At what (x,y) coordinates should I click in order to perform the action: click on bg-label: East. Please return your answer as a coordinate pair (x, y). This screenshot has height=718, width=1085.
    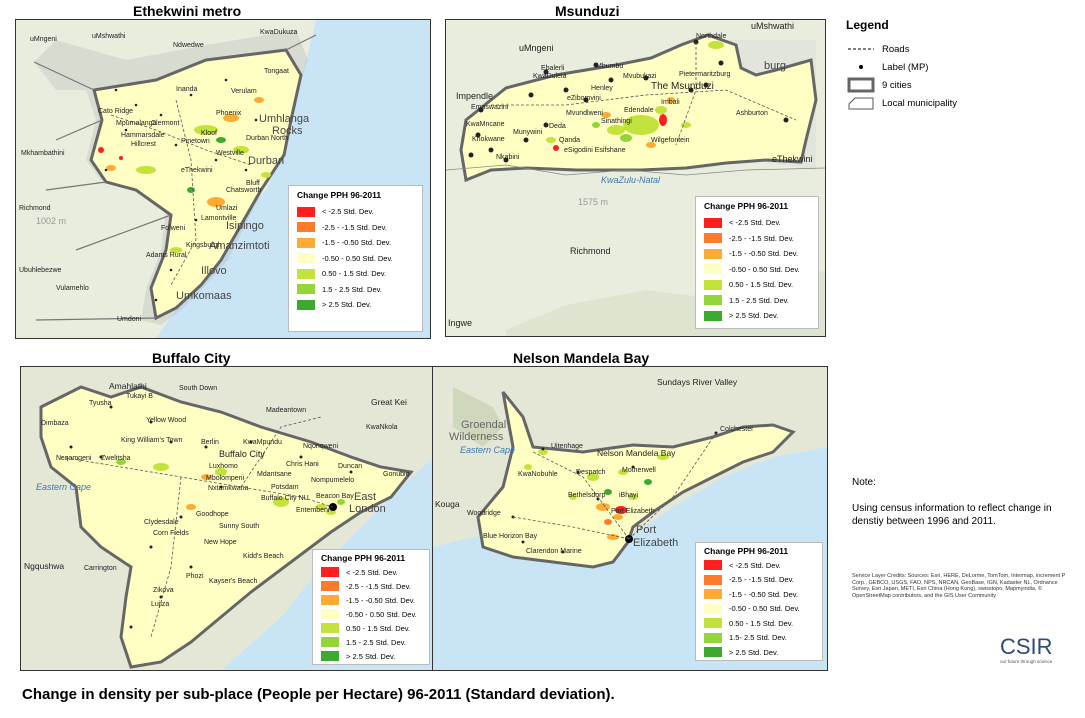
    Looking at the image, I should click on (365, 497).